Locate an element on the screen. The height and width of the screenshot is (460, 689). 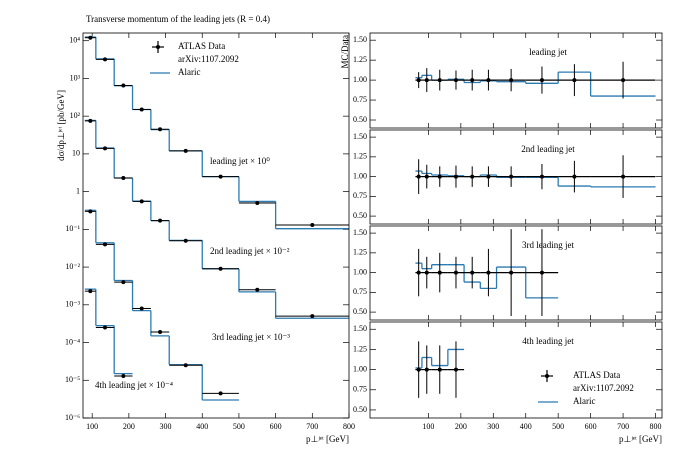
group-annotation: leading jet × 10⁰ is located at coordinates (240, 161).